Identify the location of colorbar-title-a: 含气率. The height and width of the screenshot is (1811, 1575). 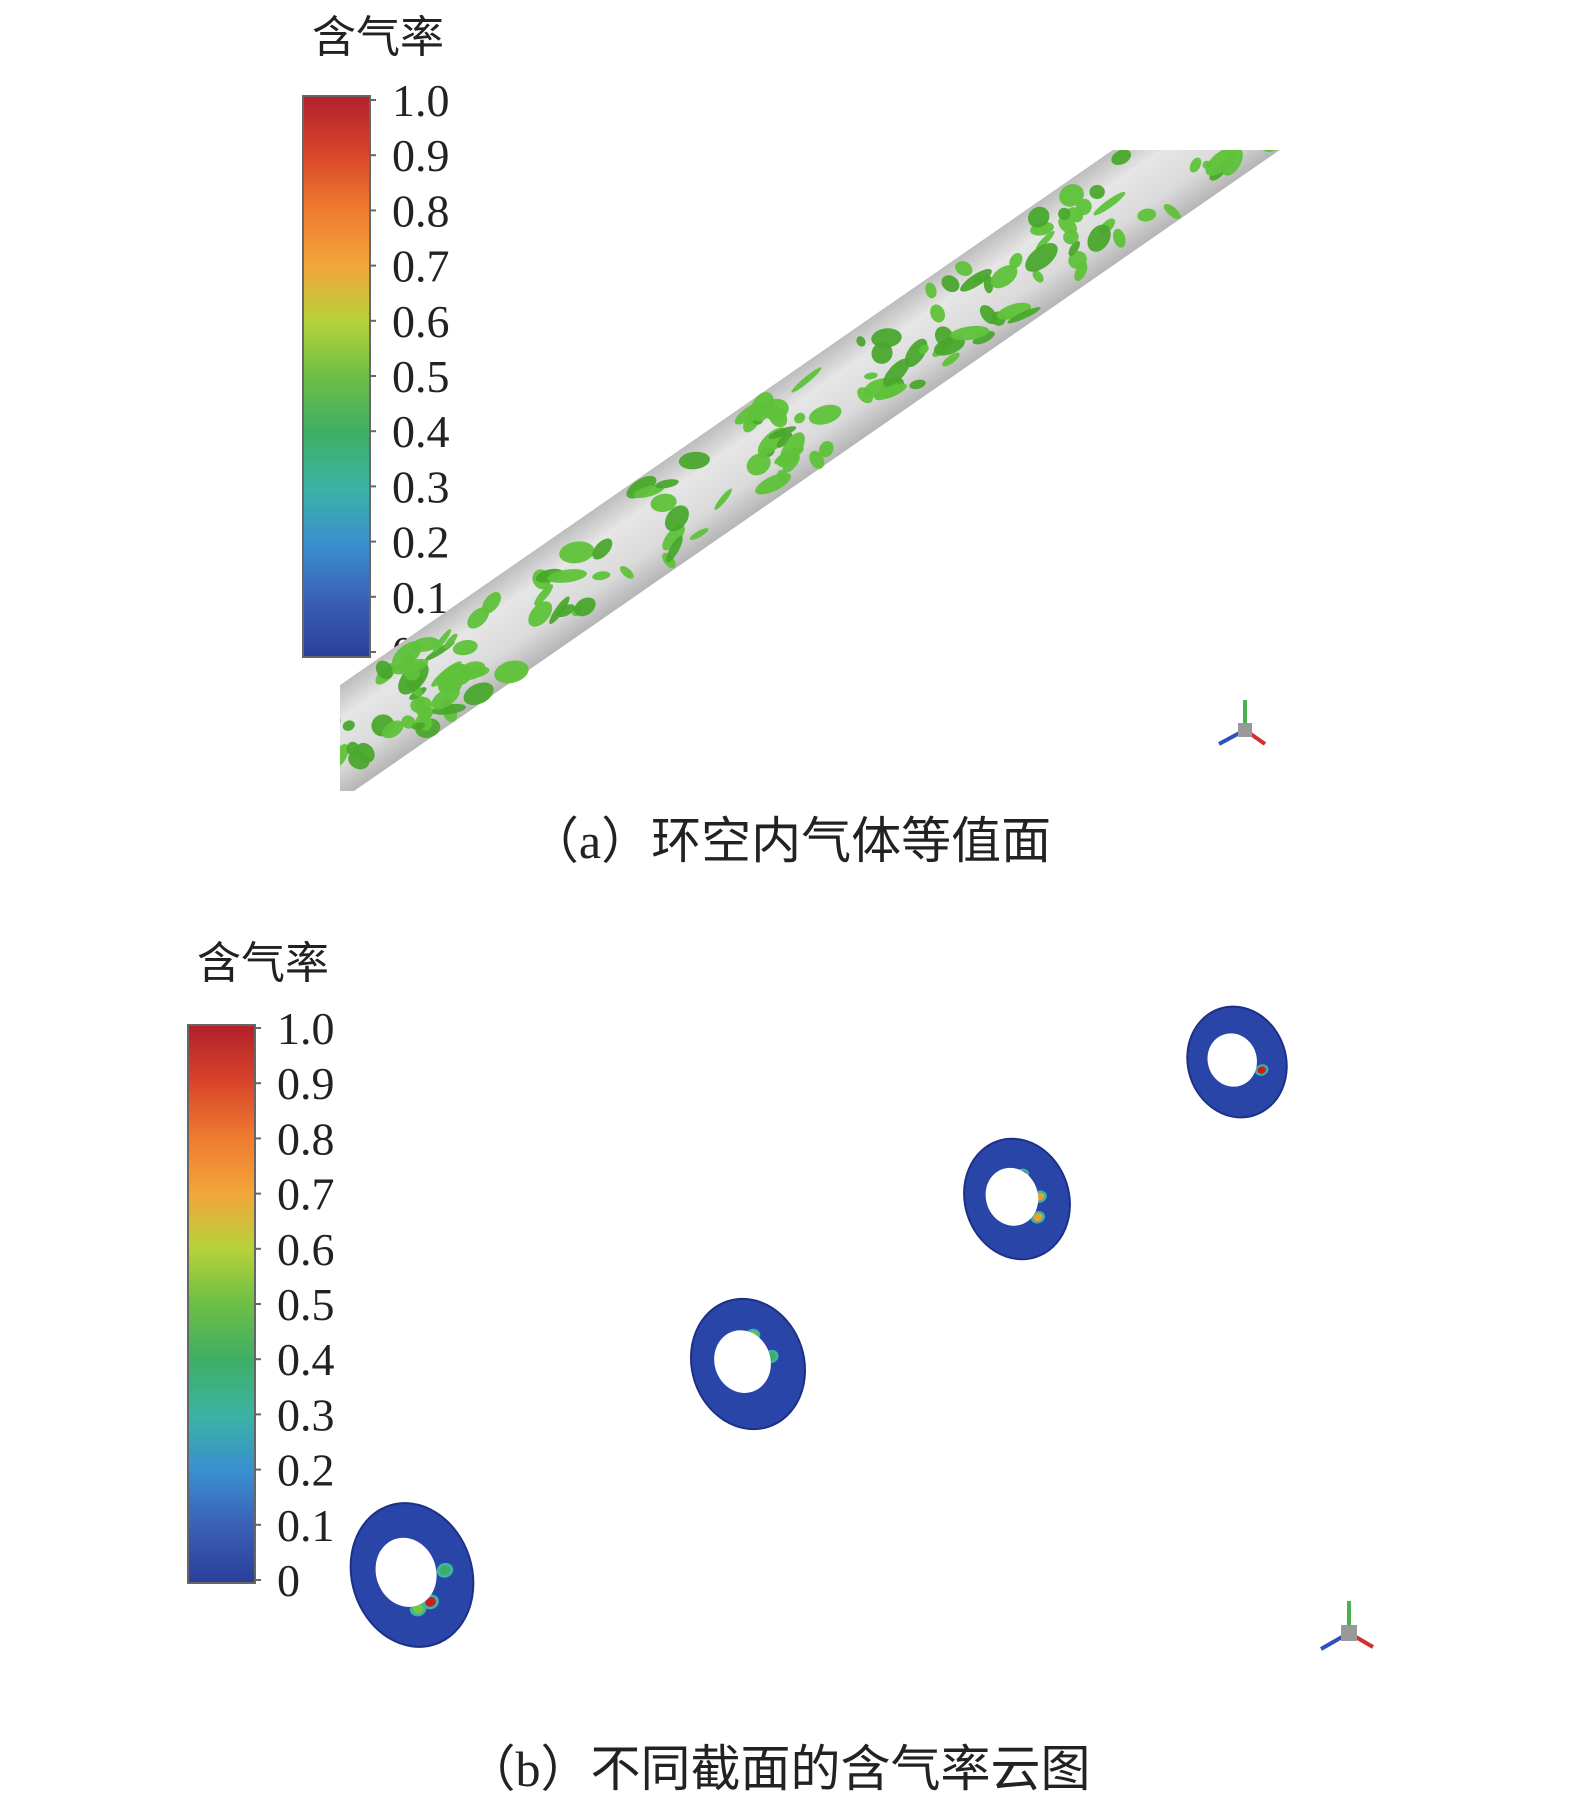
(378, 37).